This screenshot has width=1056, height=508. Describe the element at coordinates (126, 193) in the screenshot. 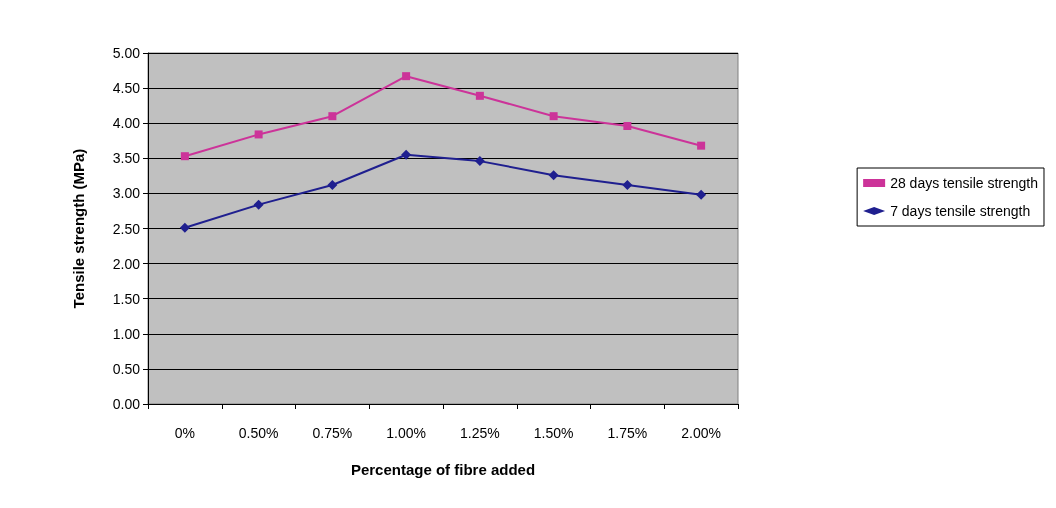

I see `y-tick-label: 3.00` at that location.